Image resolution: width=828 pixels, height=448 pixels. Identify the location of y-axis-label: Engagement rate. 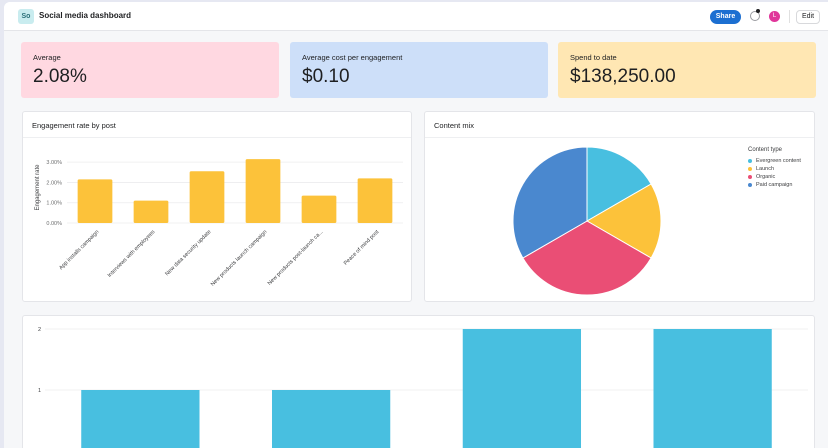
(38, 187).